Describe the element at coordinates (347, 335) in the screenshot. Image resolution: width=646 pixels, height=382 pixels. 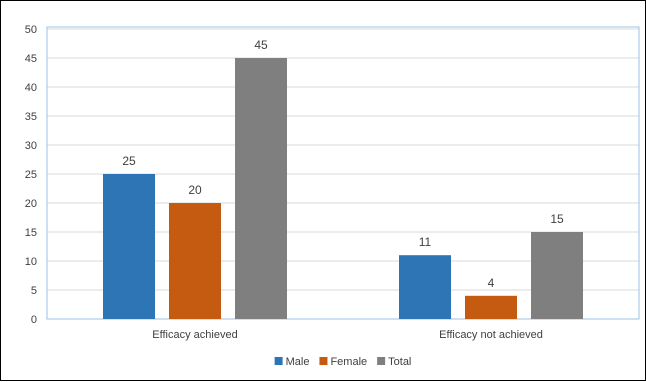
I see `x-axis-category-labels: Efficacy achieved Efficacy not achieved` at that location.